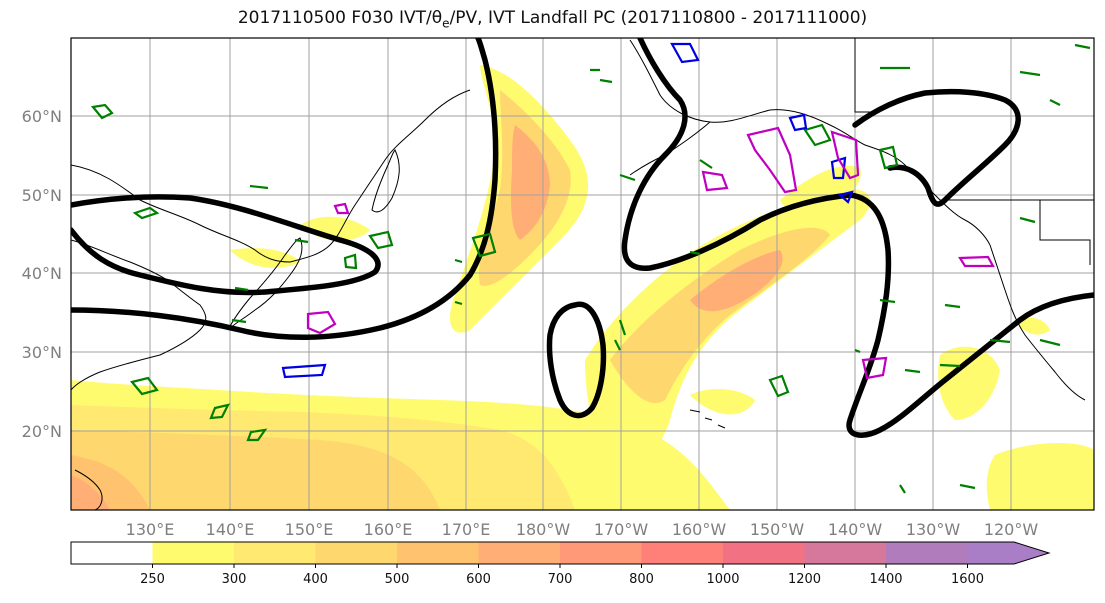  What do you see at coordinates (152, 579) in the screenshot?
I see `colorbar-label: 250` at bounding box center [152, 579].